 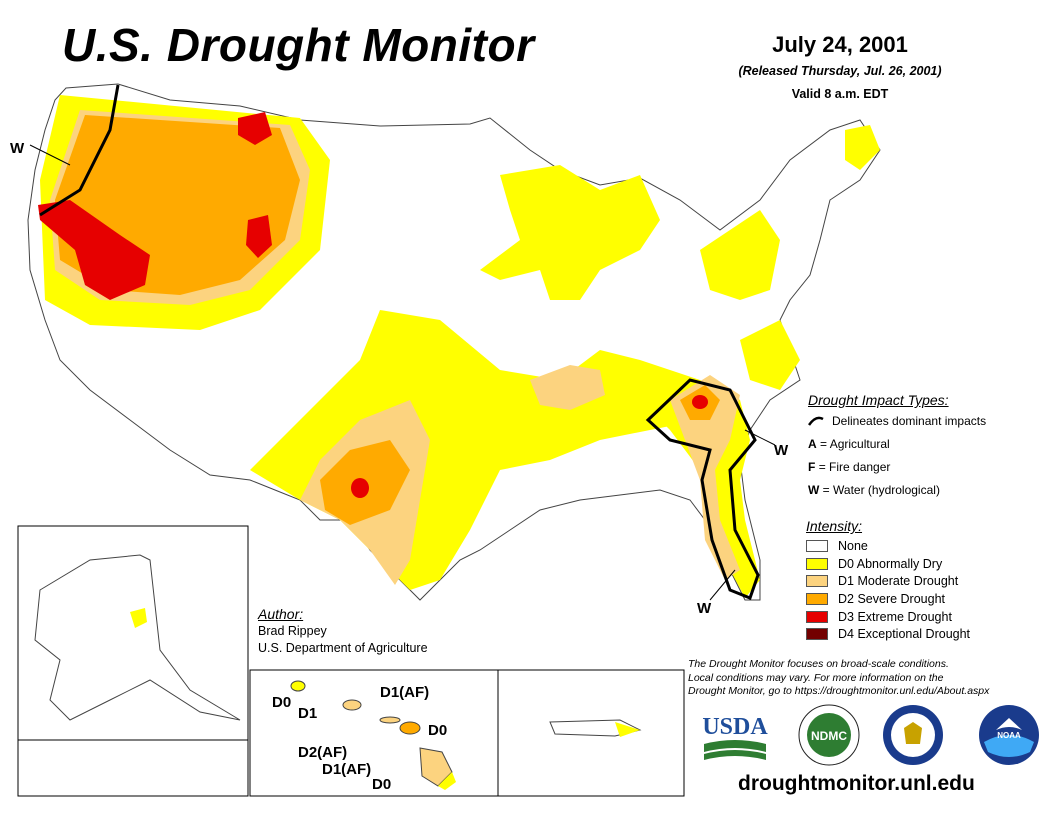 I want to click on usda-logo-graphic: USDA, so click(x=735, y=737).